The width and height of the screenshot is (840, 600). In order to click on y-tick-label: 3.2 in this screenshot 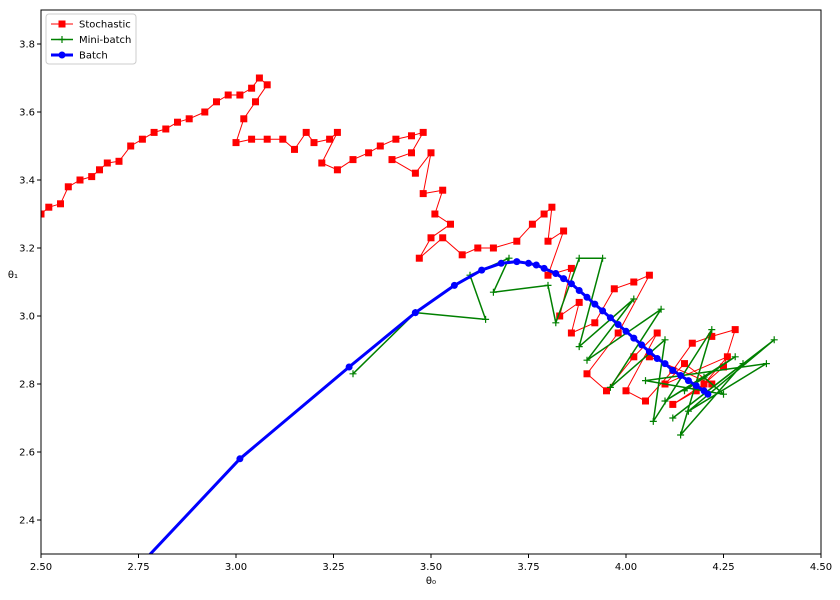, I will do `click(27, 249)`.